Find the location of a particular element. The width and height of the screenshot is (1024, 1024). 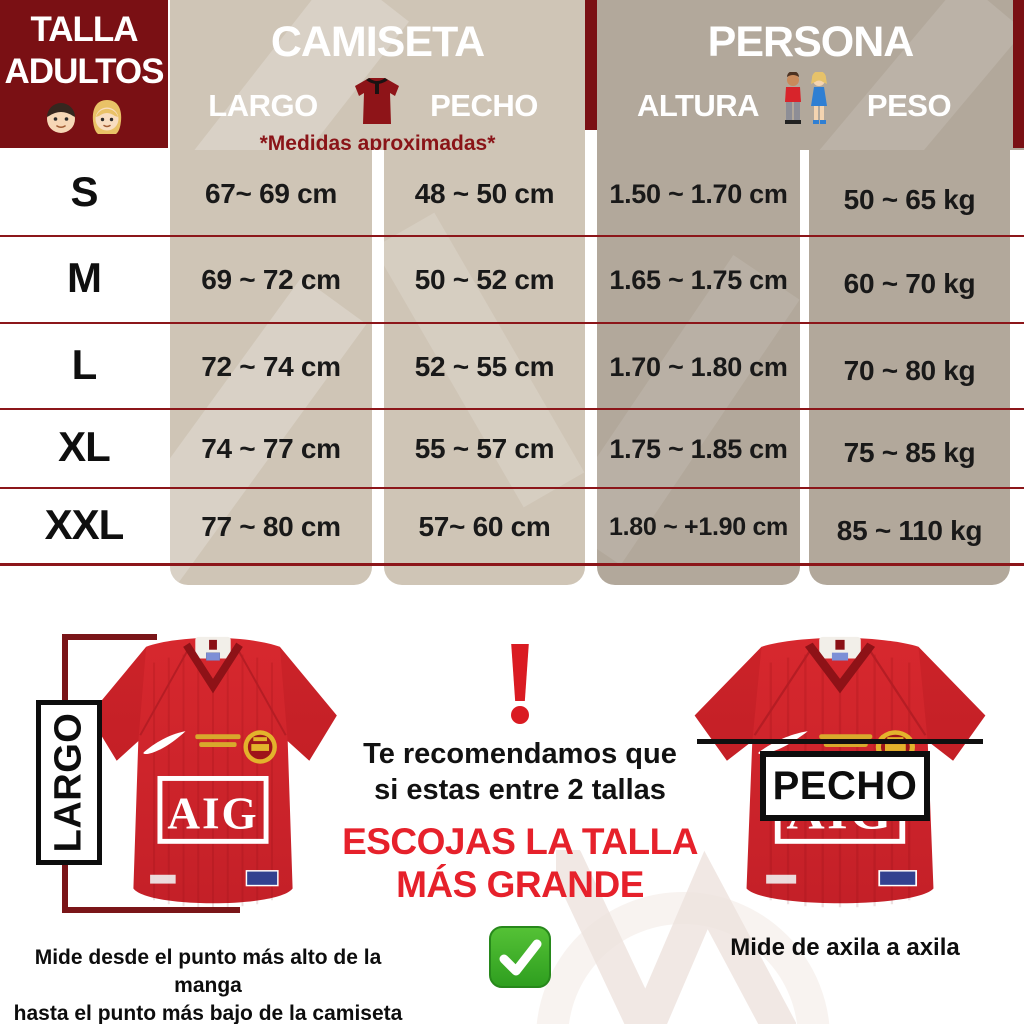

check-mark-icon is located at coordinates (520, 957).